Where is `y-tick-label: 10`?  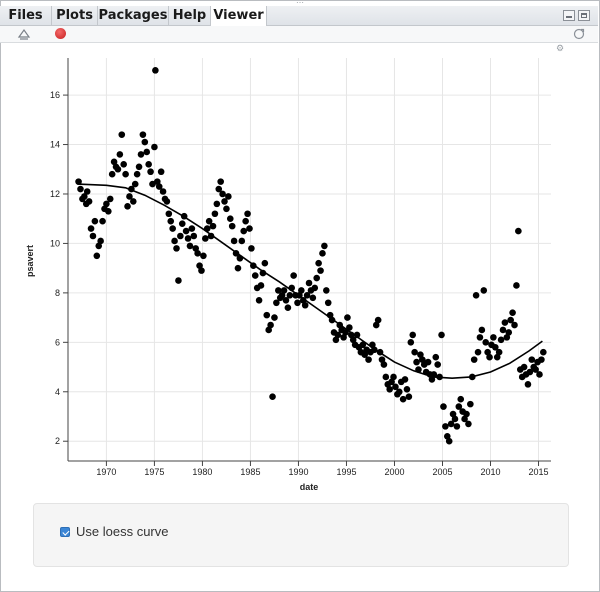
y-tick-label: 10 is located at coordinates (55, 243).